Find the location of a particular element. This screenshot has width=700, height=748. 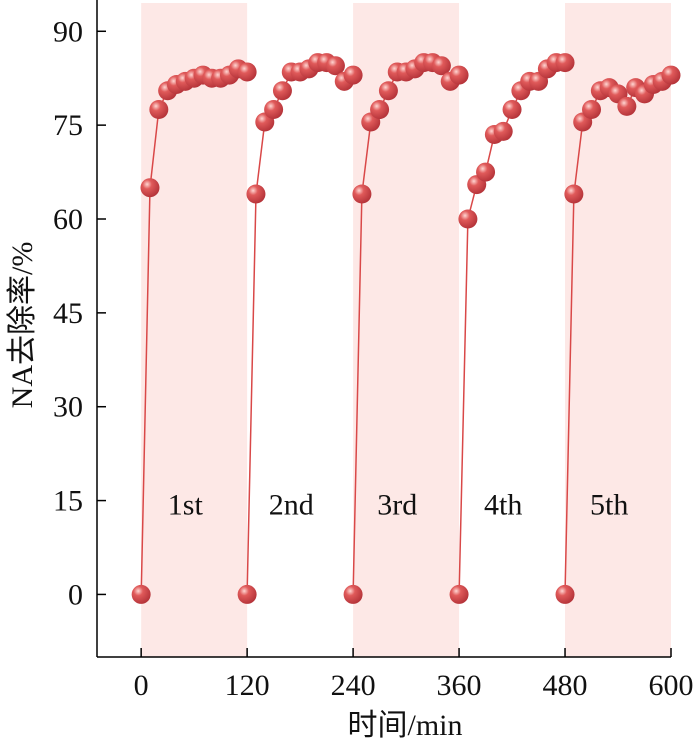

y-tick-label-30: 30 is located at coordinates (68, 407).